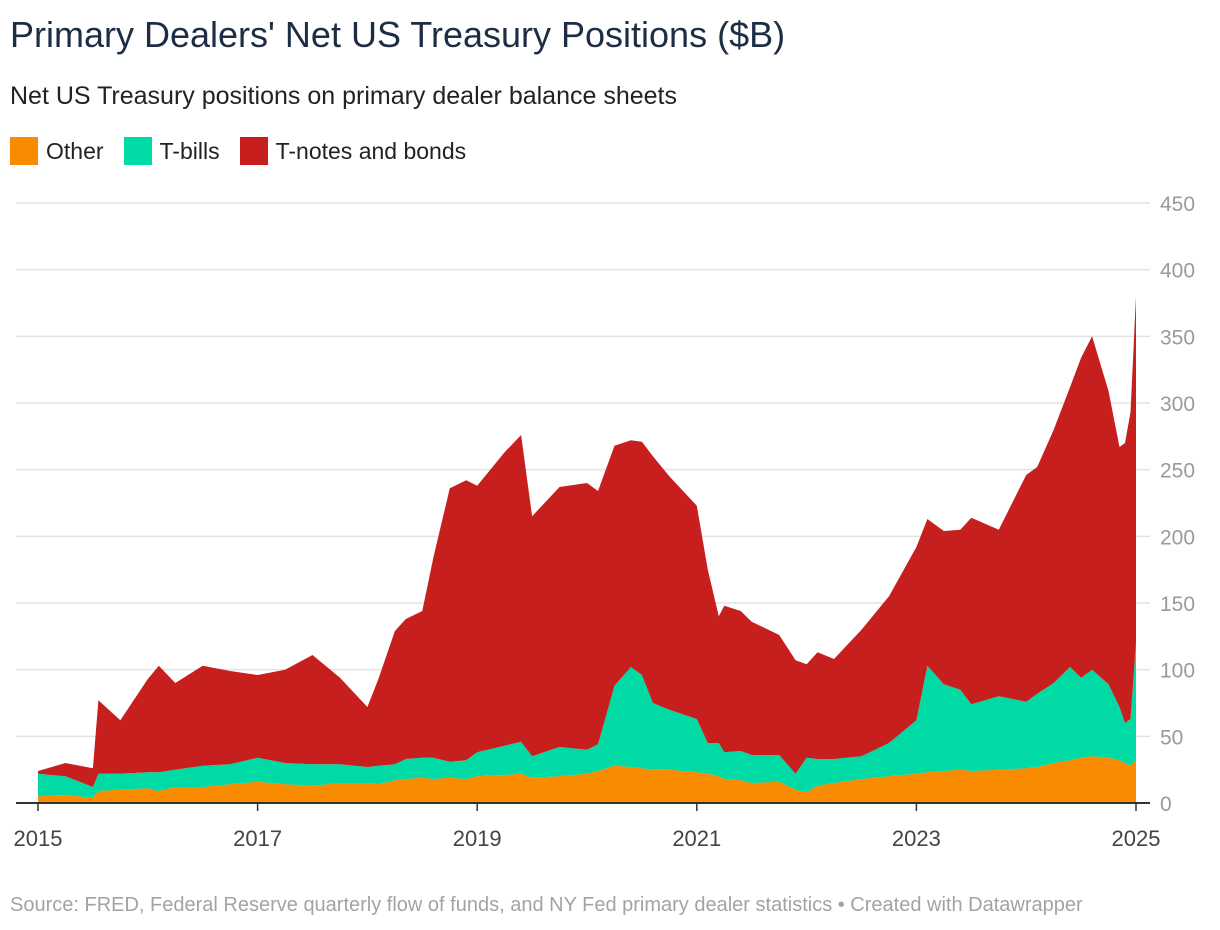 This screenshot has width=1220, height=930. Describe the element at coordinates (1166, 804) in the screenshot. I see `y-tick-label-0: 0` at that location.